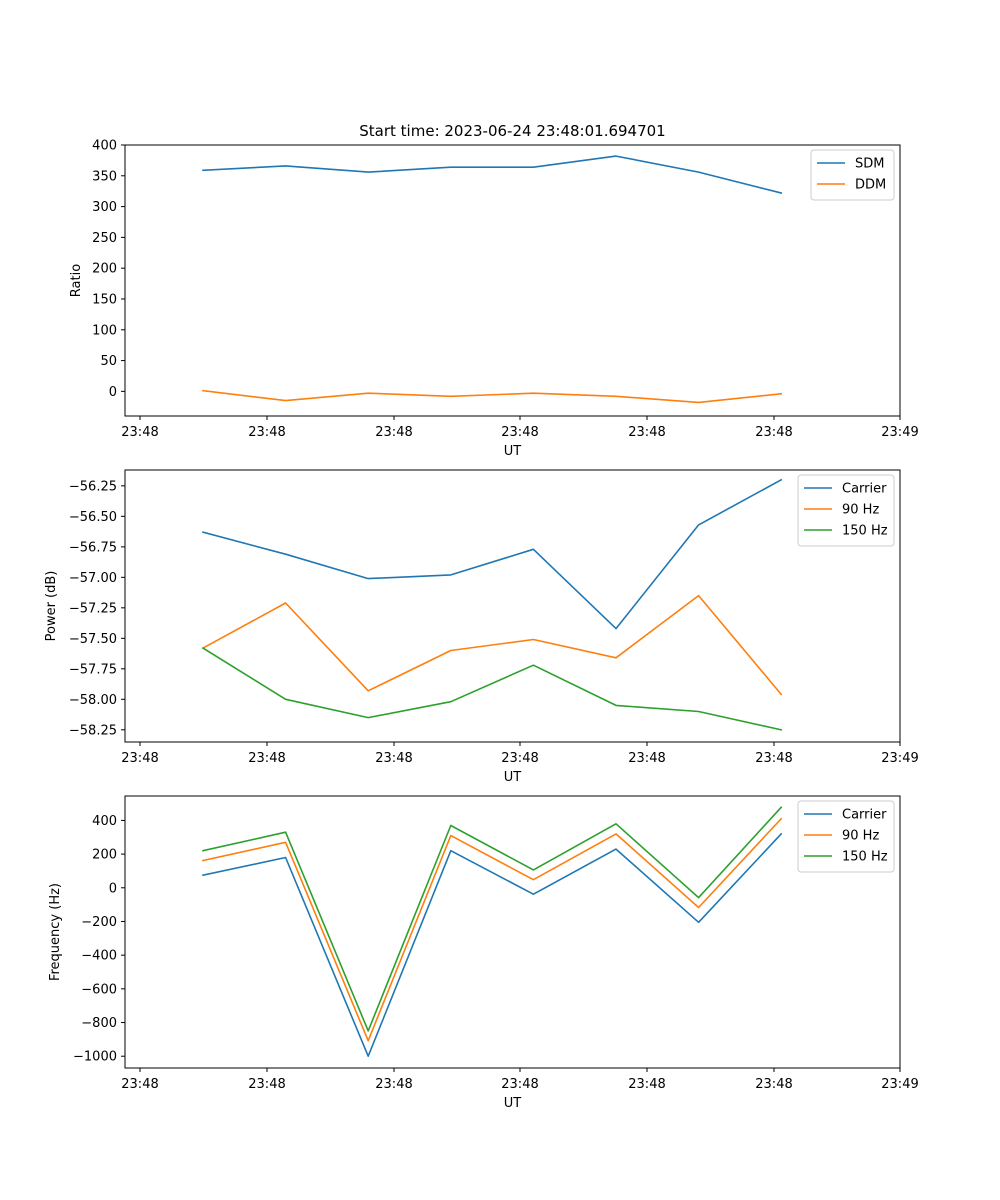 Image resolution: width=1000 pixels, height=1200 pixels. Describe the element at coordinates (869, 164) in the screenshot. I see `legend-label: SDM` at that location.